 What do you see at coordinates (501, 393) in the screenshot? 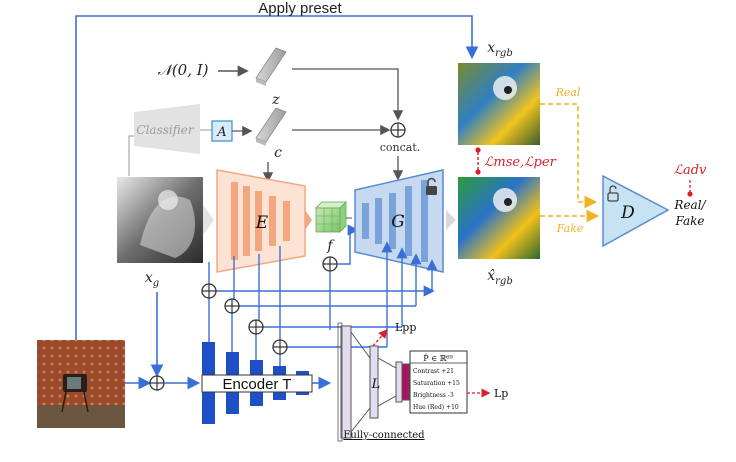
I see `L-p-label: Lp` at bounding box center [501, 393].